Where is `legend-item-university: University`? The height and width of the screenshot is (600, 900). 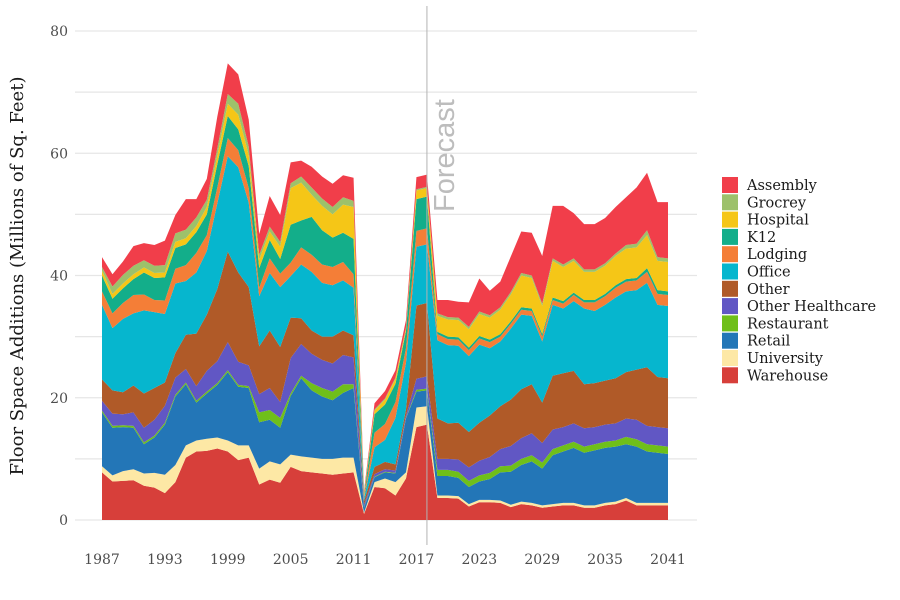
legend-item-university: University is located at coordinates (773, 358).